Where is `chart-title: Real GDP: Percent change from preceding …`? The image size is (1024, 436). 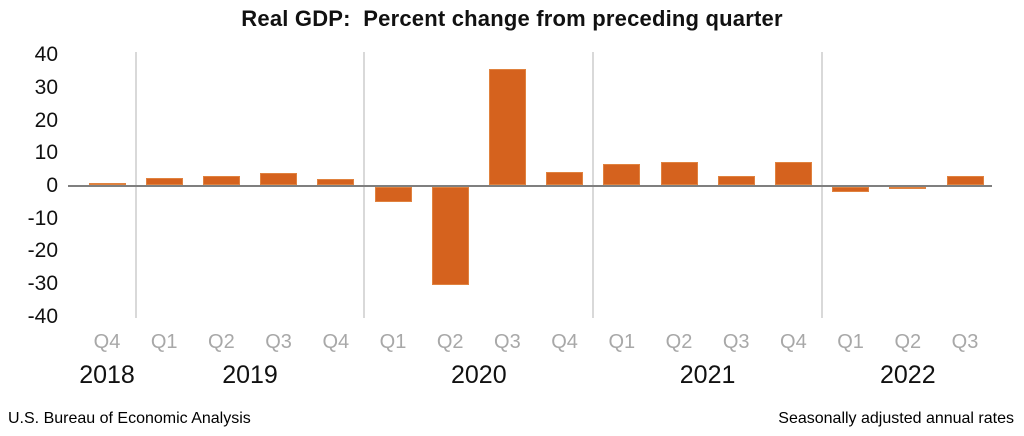
chart-title: Real GDP: Percent change from preceding … is located at coordinates (512, 18).